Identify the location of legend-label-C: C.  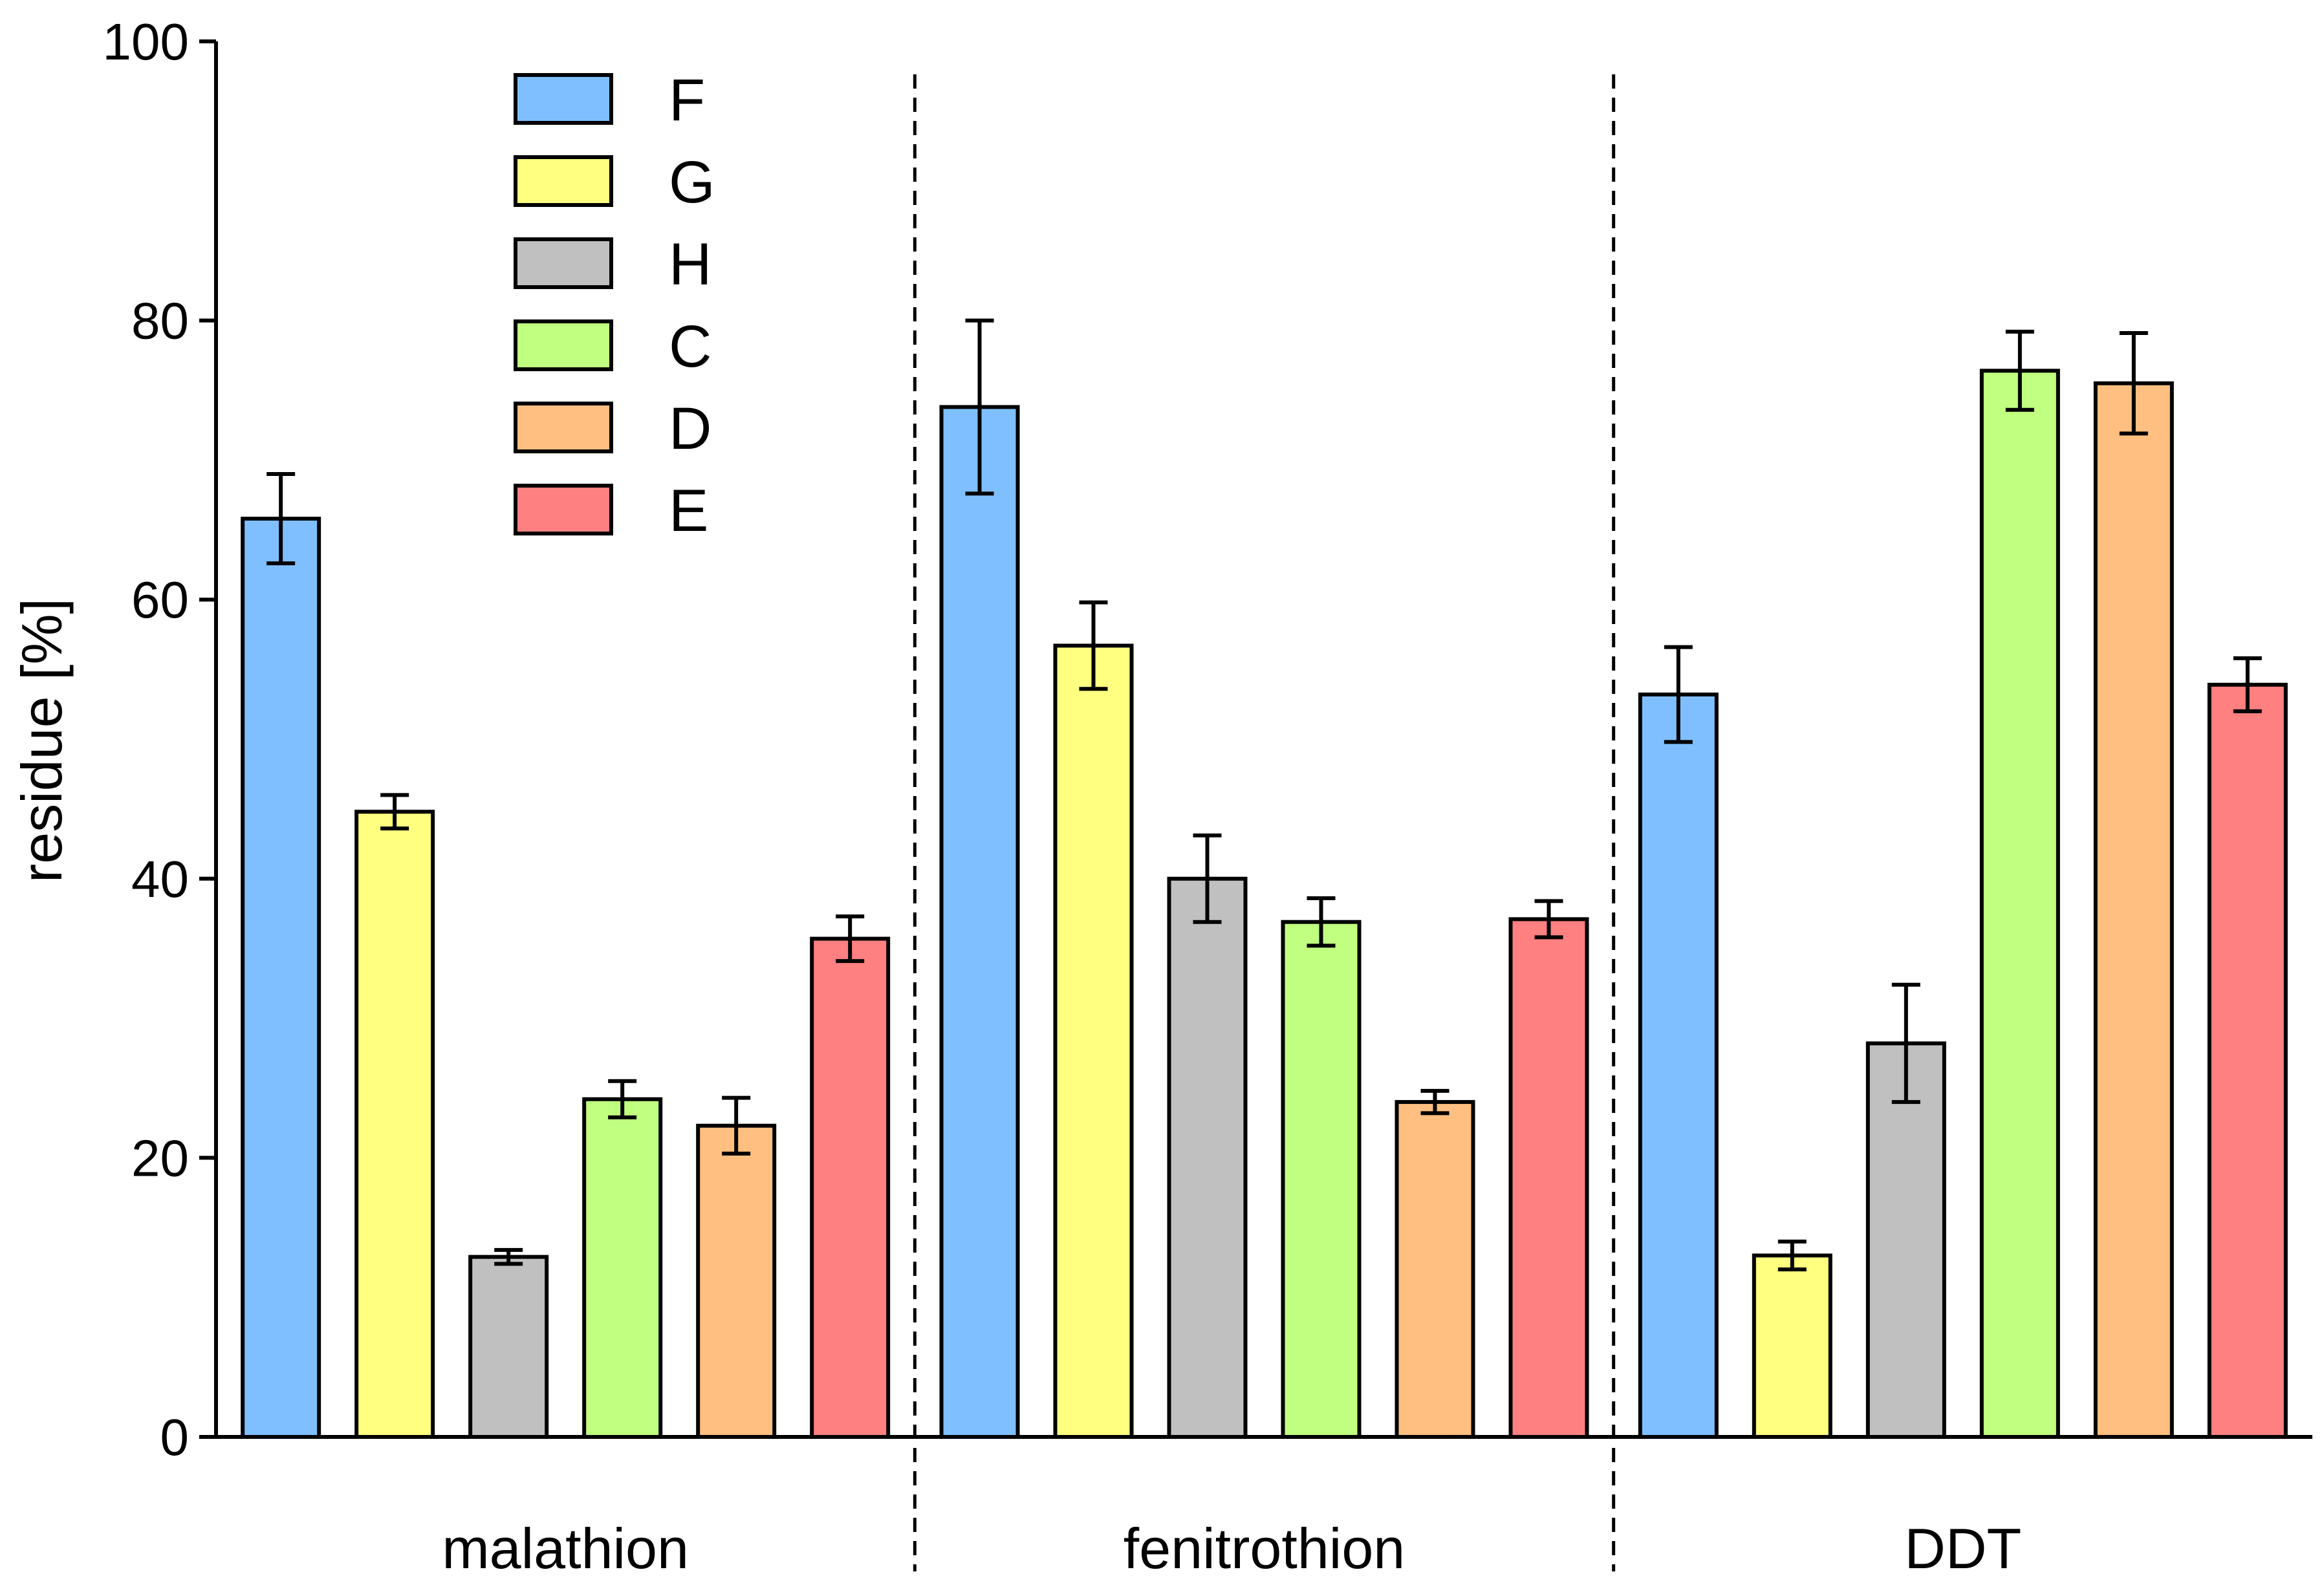
(690, 347).